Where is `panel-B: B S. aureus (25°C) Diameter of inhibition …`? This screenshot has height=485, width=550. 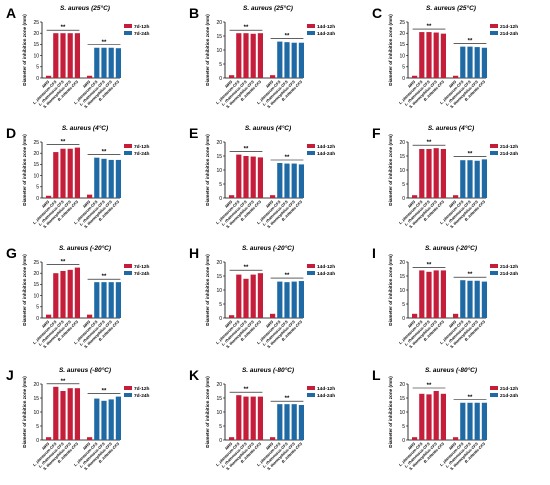 panel-B: B S. aureus (25°C) Diameter of inhibition … is located at coordinates (262, 56).